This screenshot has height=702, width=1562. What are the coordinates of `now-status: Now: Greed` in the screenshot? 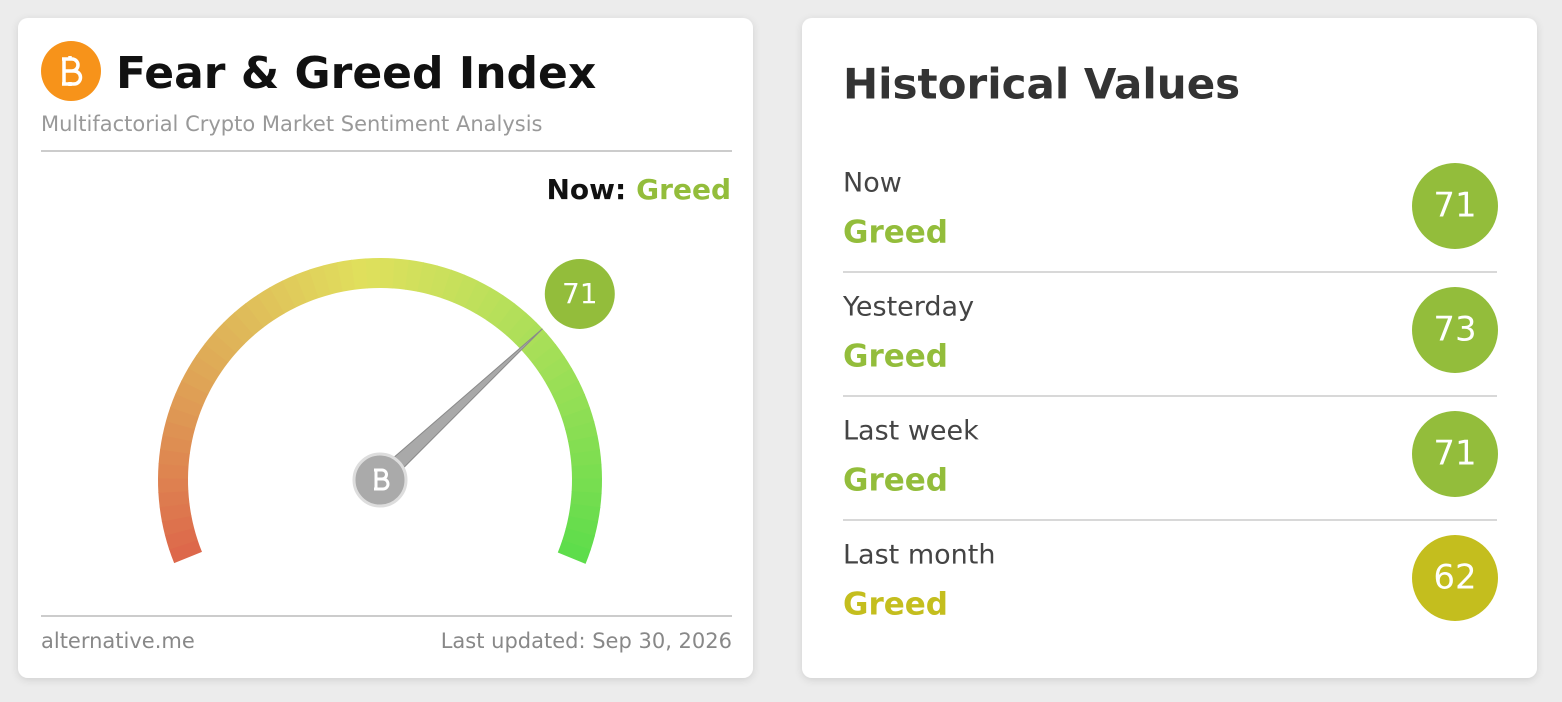 It's located at (638, 189).